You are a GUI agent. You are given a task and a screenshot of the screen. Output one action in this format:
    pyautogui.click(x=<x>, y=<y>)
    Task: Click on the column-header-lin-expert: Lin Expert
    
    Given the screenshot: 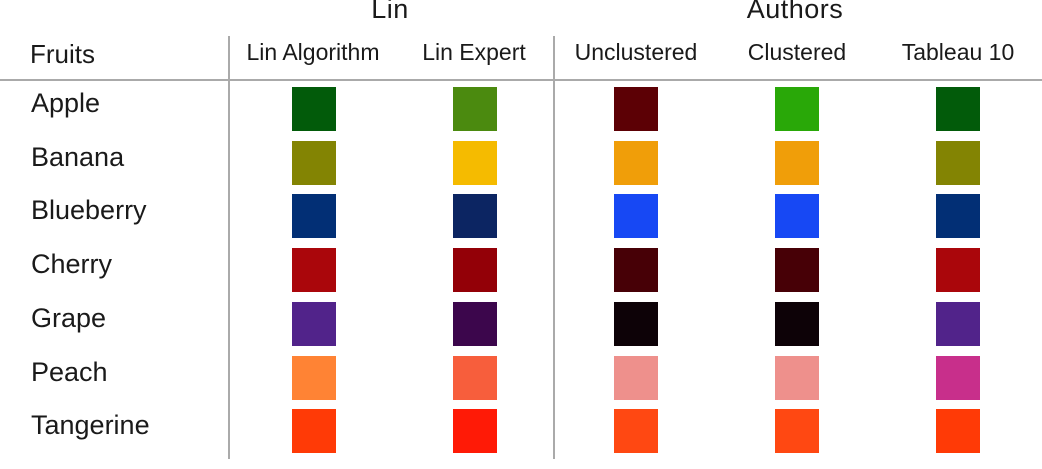 What is the action you would take?
    pyautogui.click(x=474, y=52)
    